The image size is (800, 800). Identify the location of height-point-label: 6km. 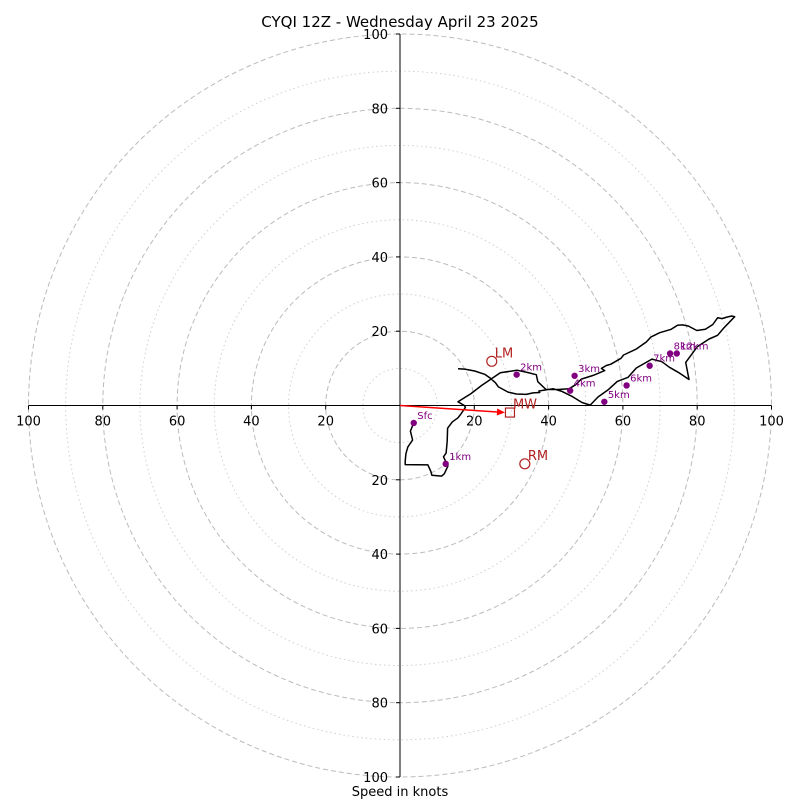
(641, 378).